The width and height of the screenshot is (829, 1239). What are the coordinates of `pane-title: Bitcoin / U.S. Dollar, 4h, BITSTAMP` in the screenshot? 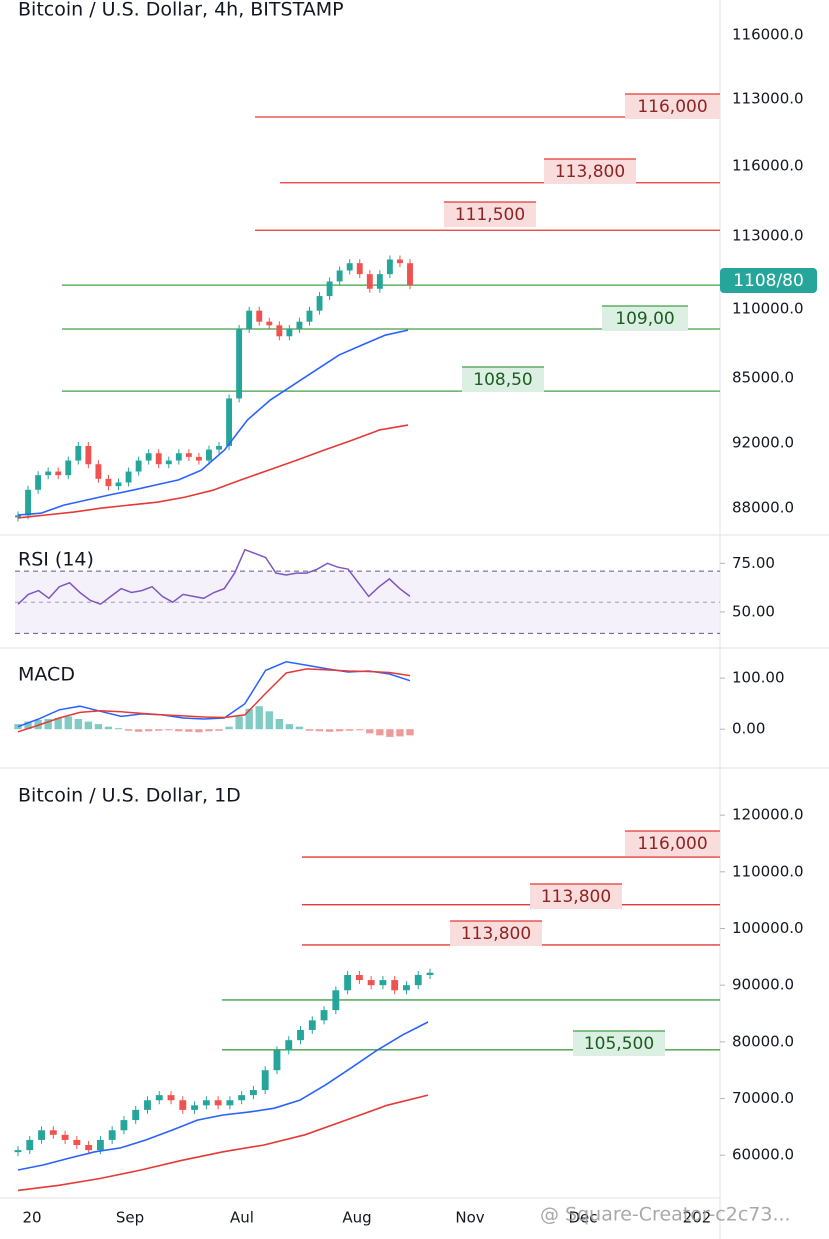 It's located at (181, 10).